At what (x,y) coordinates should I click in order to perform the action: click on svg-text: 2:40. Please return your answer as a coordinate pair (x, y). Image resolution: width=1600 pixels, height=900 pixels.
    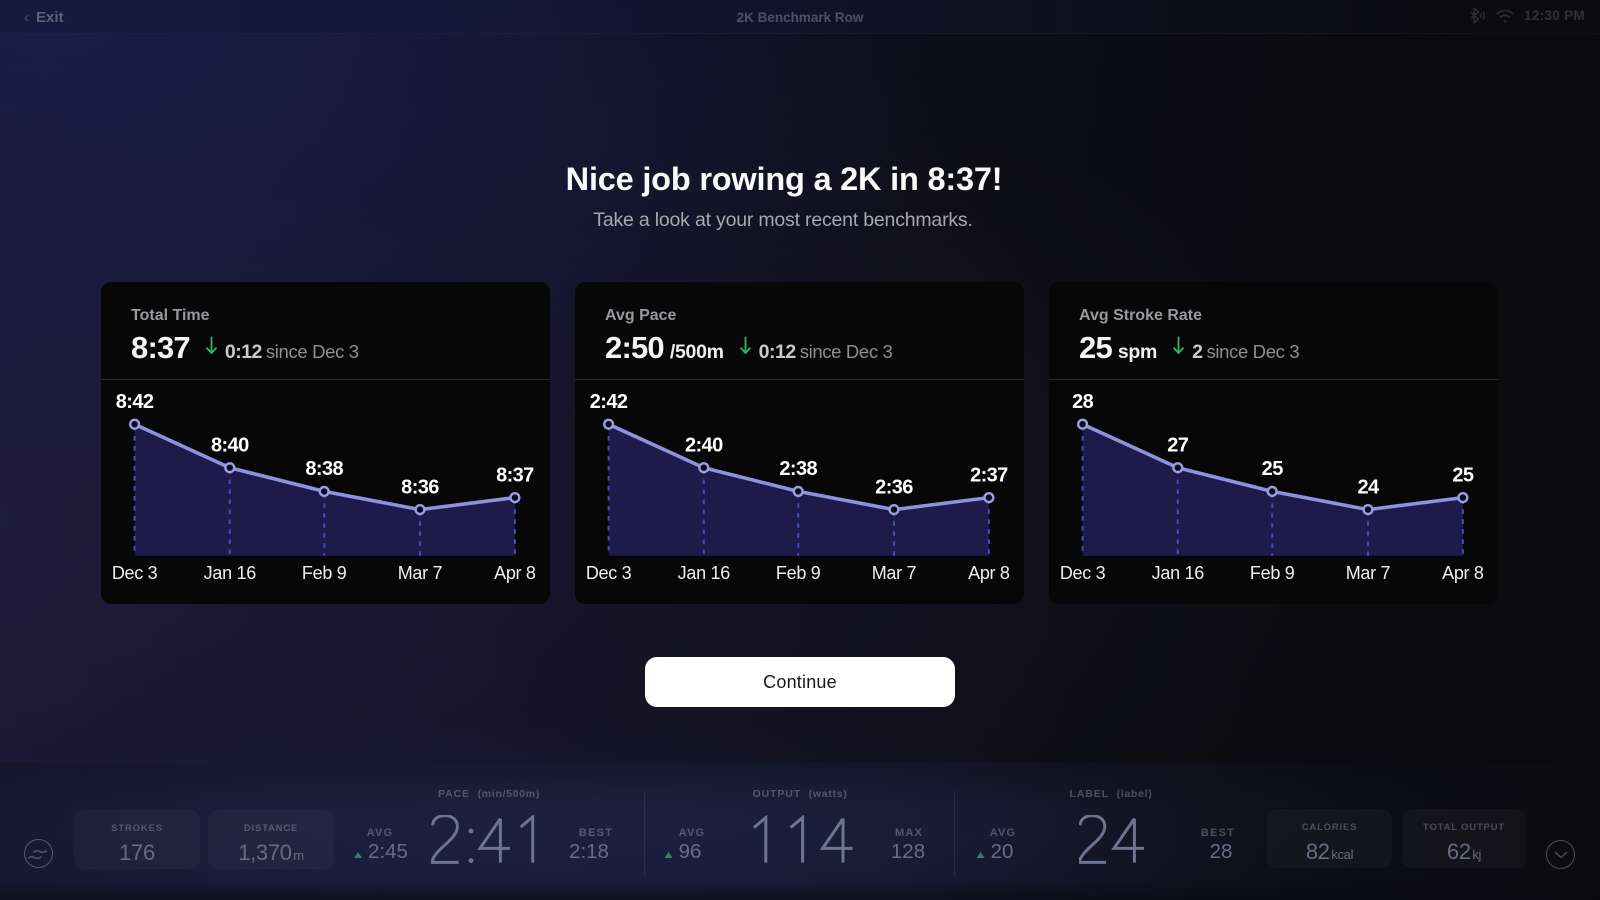
    Looking at the image, I should click on (704, 446).